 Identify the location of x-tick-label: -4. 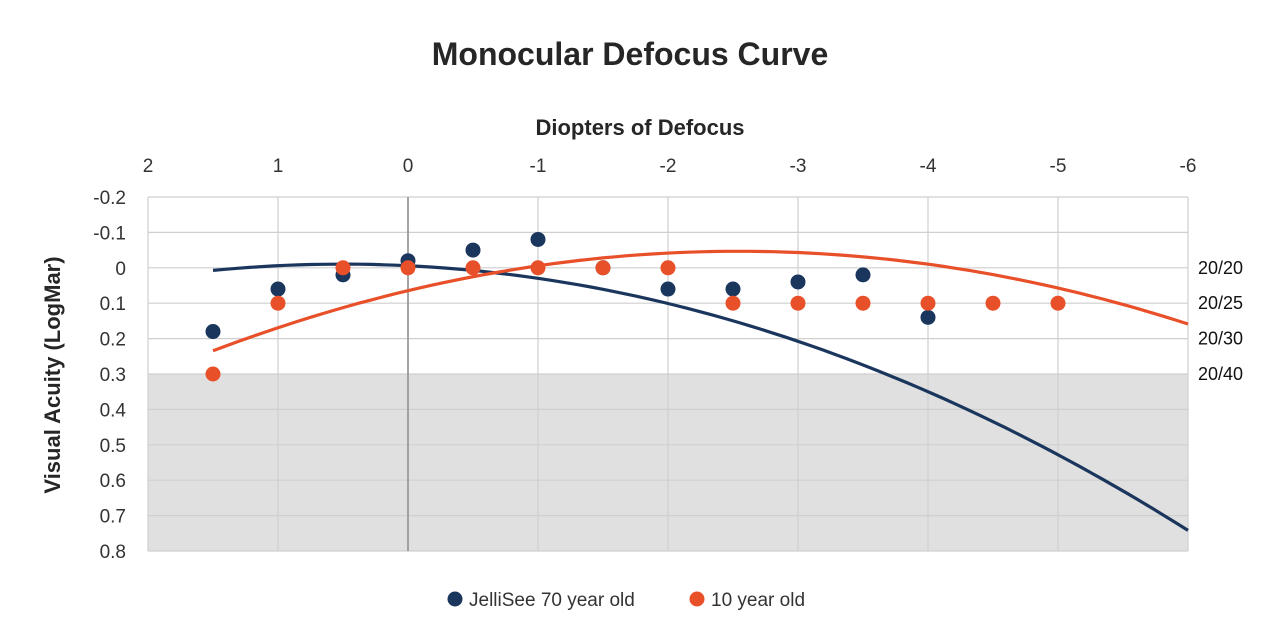
(928, 166).